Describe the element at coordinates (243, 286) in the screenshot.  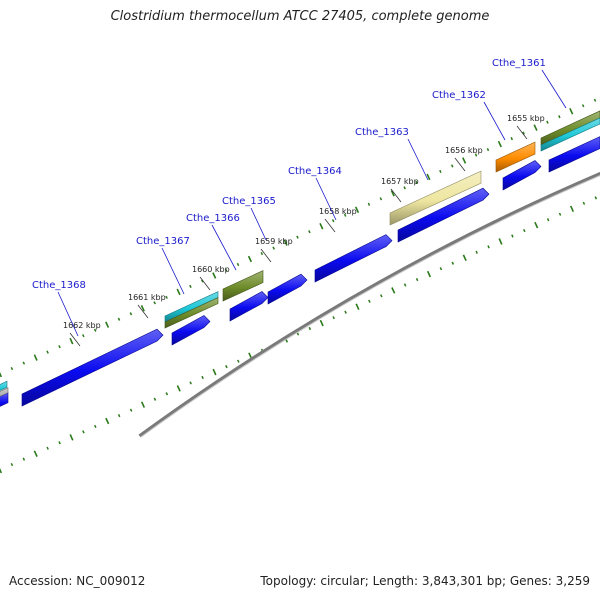
I see `olive-feature-block` at that location.